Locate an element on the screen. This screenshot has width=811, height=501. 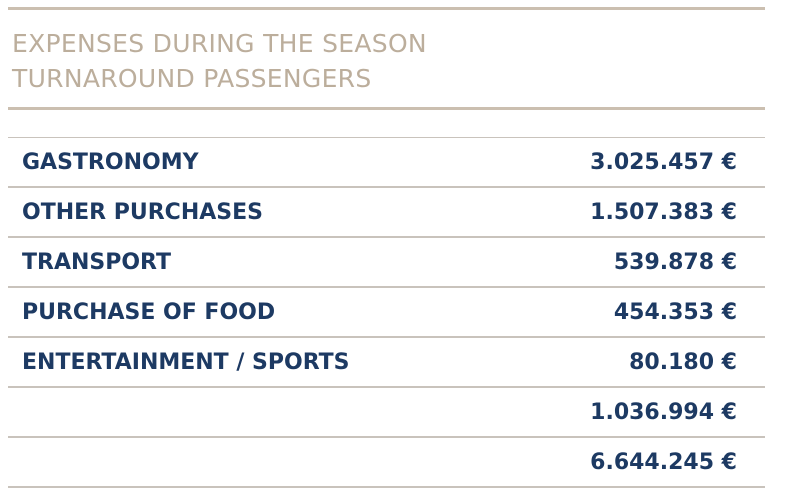
row-value: 3.025.457 € is located at coordinates (663, 162).